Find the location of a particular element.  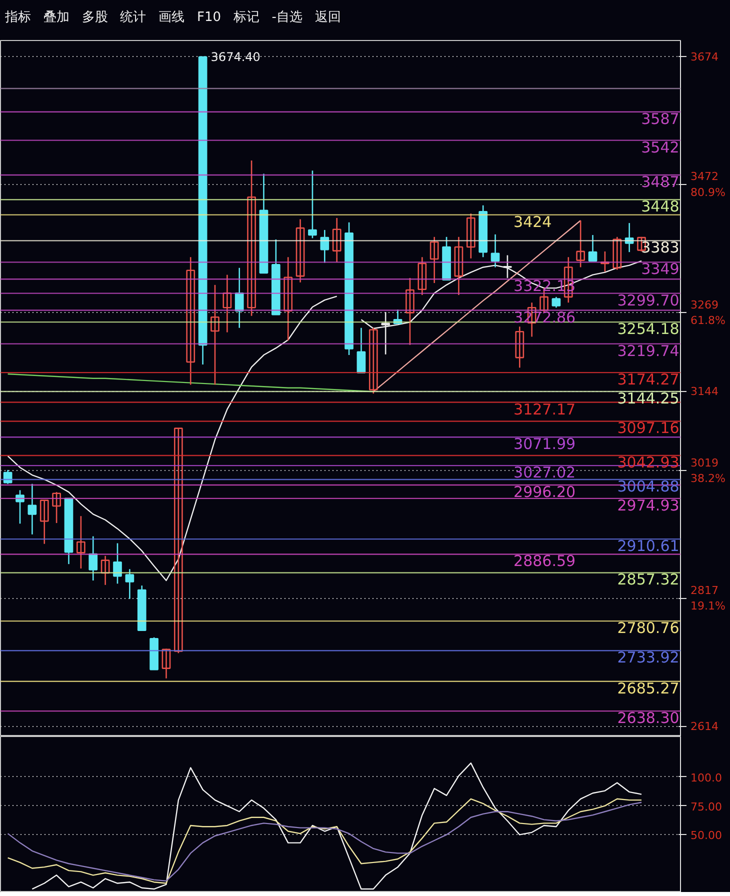

ref-line-label: 3448 is located at coordinates (660, 207).